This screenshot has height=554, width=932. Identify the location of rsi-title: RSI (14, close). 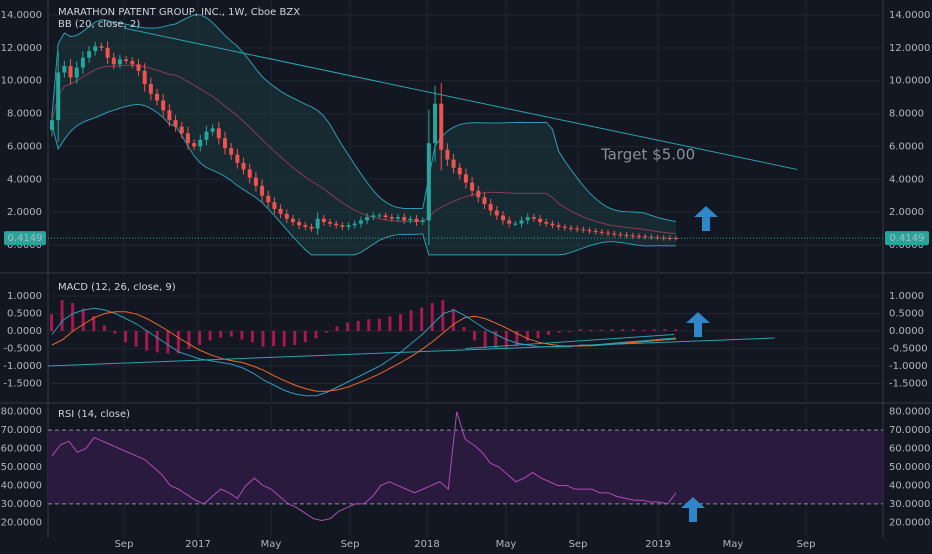
(94, 414).